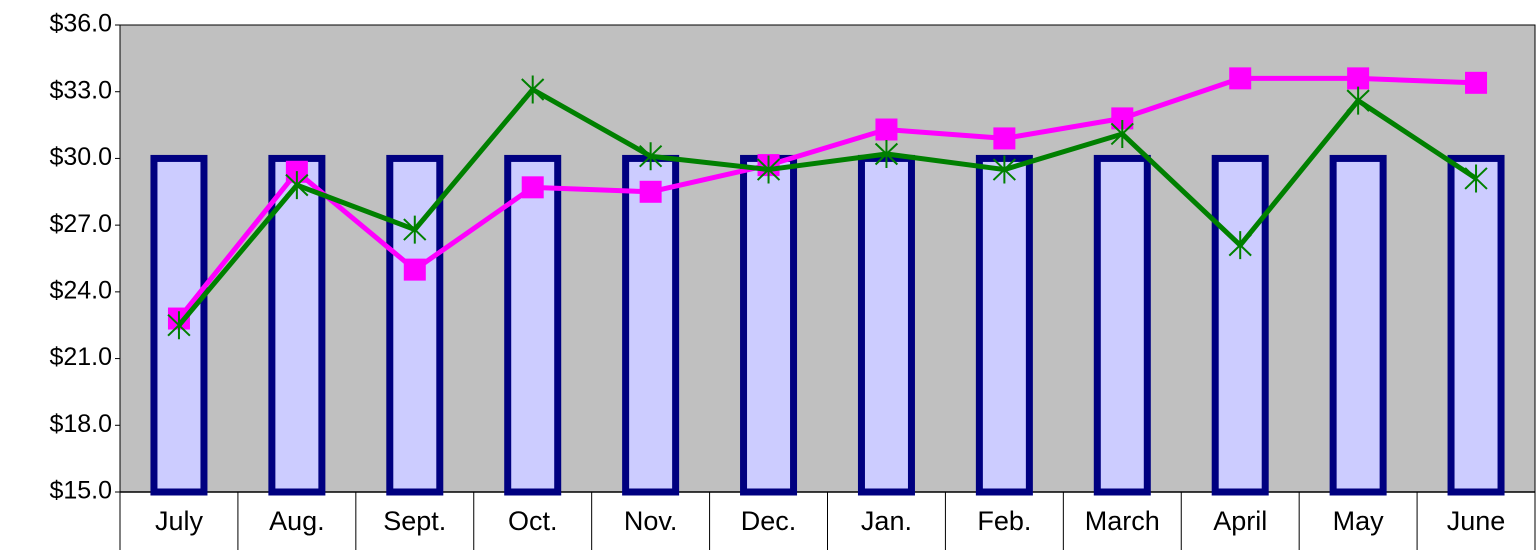 The image size is (1539, 550). What do you see at coordinates (80, 491) in the screenshot?
I see `y-tick-label: $15.0` at bounding box center [80, 491].